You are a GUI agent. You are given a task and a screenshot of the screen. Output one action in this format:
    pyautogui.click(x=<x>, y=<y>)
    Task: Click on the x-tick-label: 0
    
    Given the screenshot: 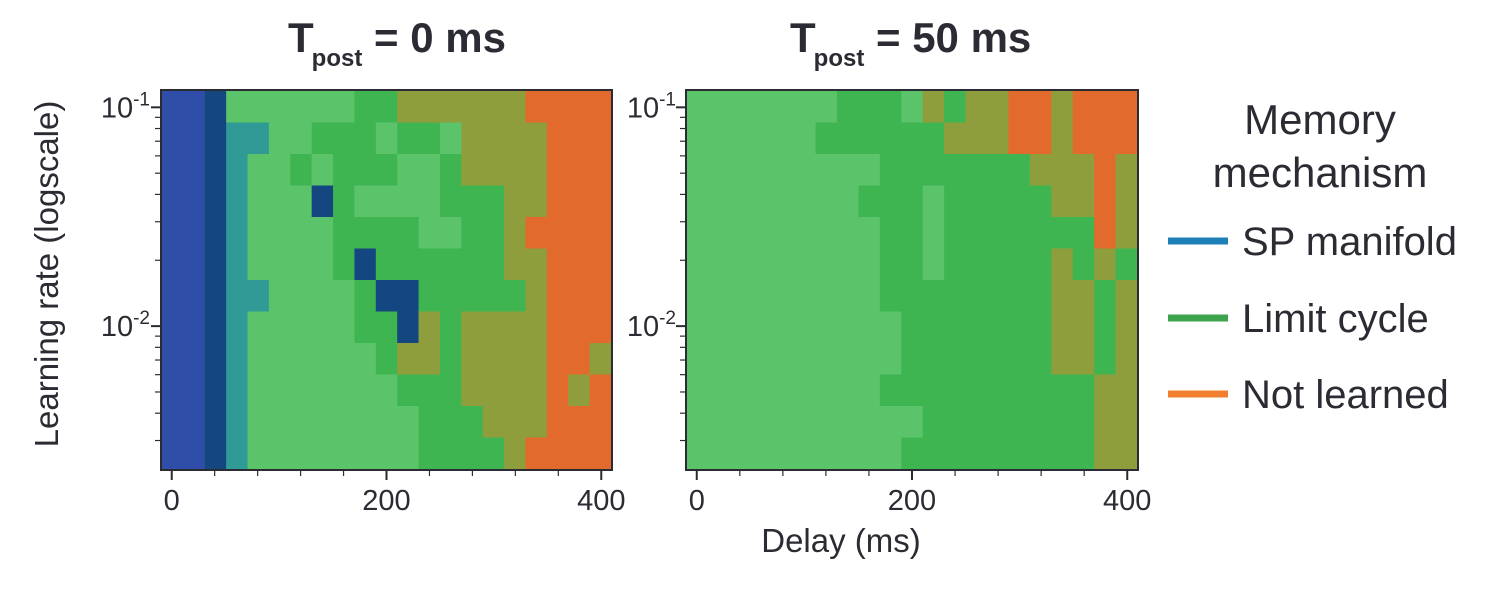 What is the action you would take?
    pyautogui.click(x=697, y=501)
    